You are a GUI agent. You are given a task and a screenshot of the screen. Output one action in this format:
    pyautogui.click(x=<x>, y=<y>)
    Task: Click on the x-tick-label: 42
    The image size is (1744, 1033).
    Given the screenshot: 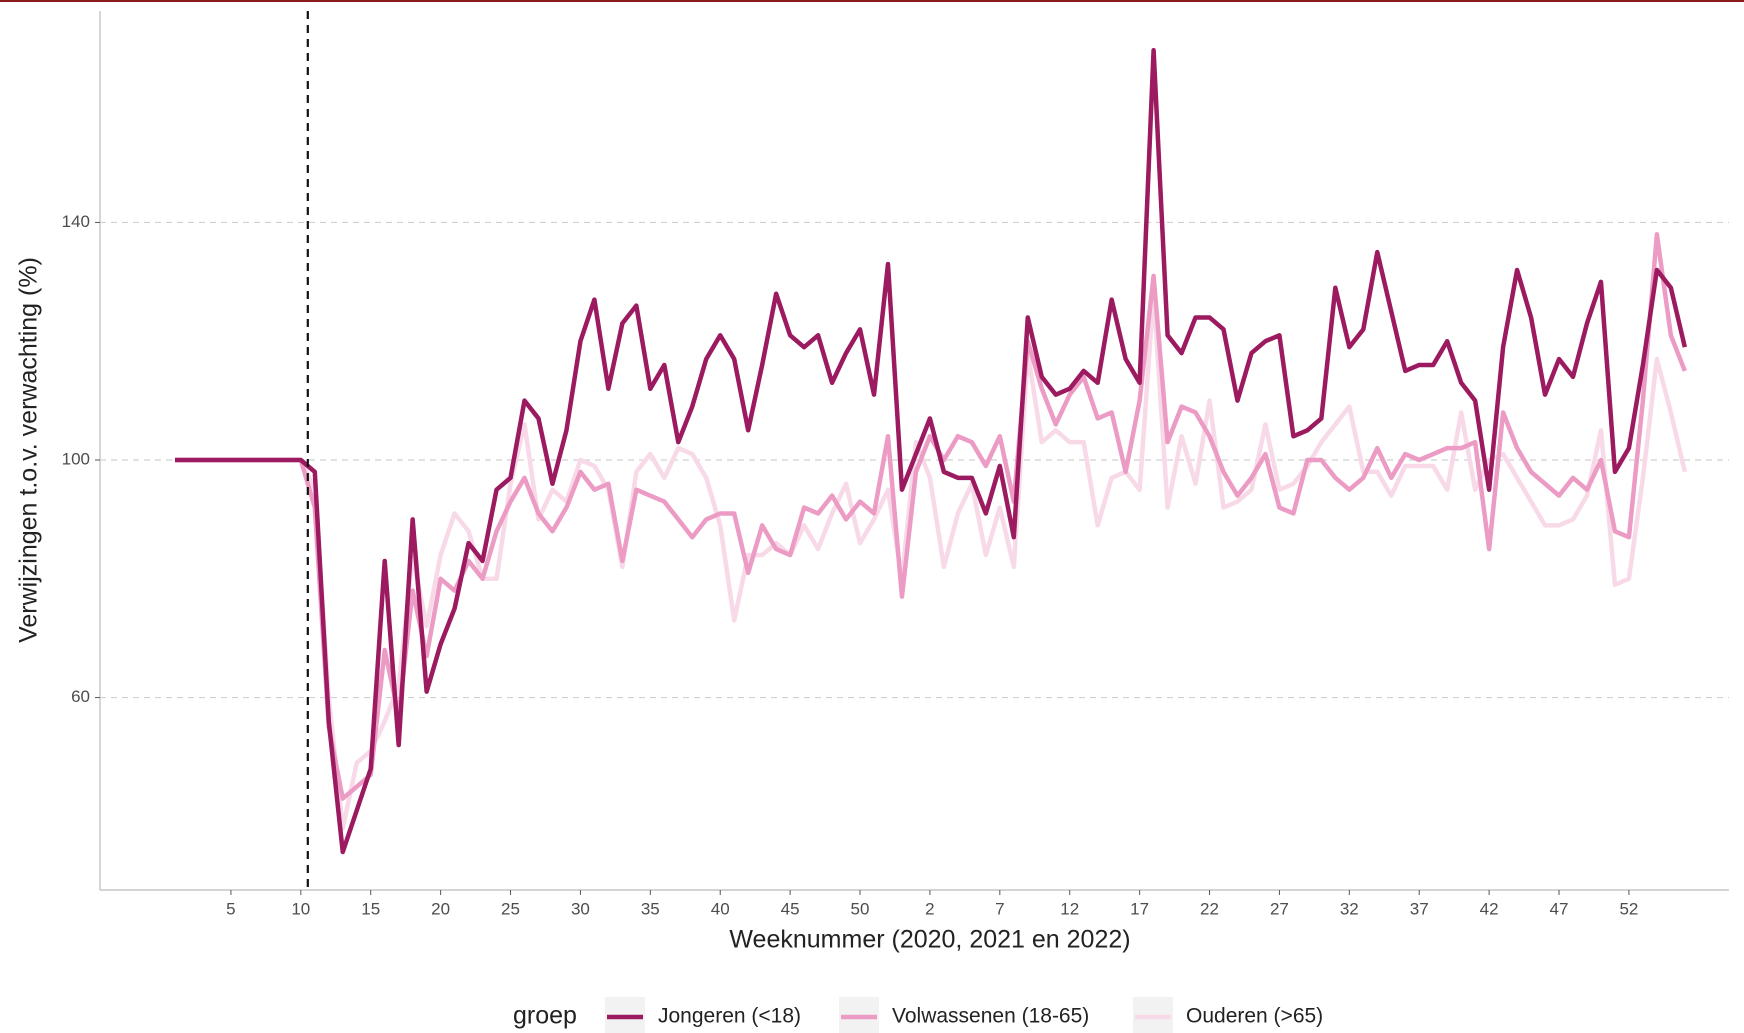 What is the action you would take?
    pyautogui.click(x=1489, y=908)
    